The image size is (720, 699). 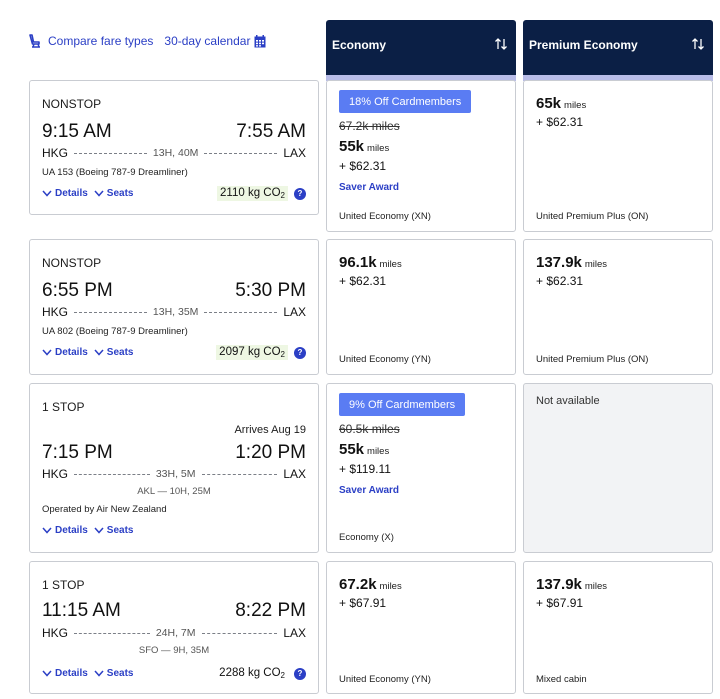 What do you see at coordinates (55, 633) in the screenshot?
I see `origin-code: HKG` at bounding box center [55, 633].